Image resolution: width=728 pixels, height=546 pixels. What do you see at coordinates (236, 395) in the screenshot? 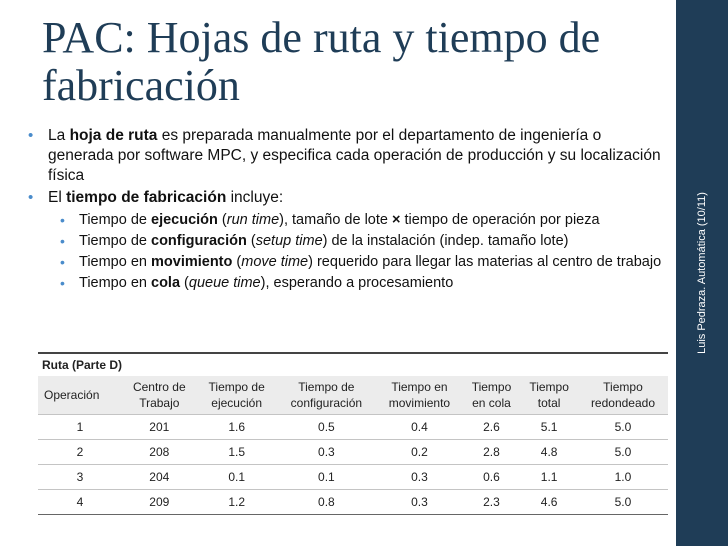
I see `header-tiempo-ejecucion: Tiempo de ejecución` at bounding box center [236, 395].